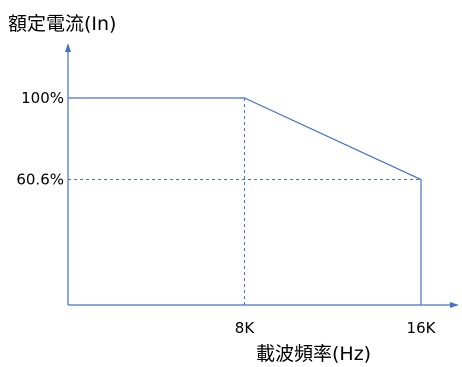 The image size is (462, 367). Describe the element at coordinates (313, 354) in the screenshot. I see `x-axis-title: 載波頻率(Hz)` at that location.